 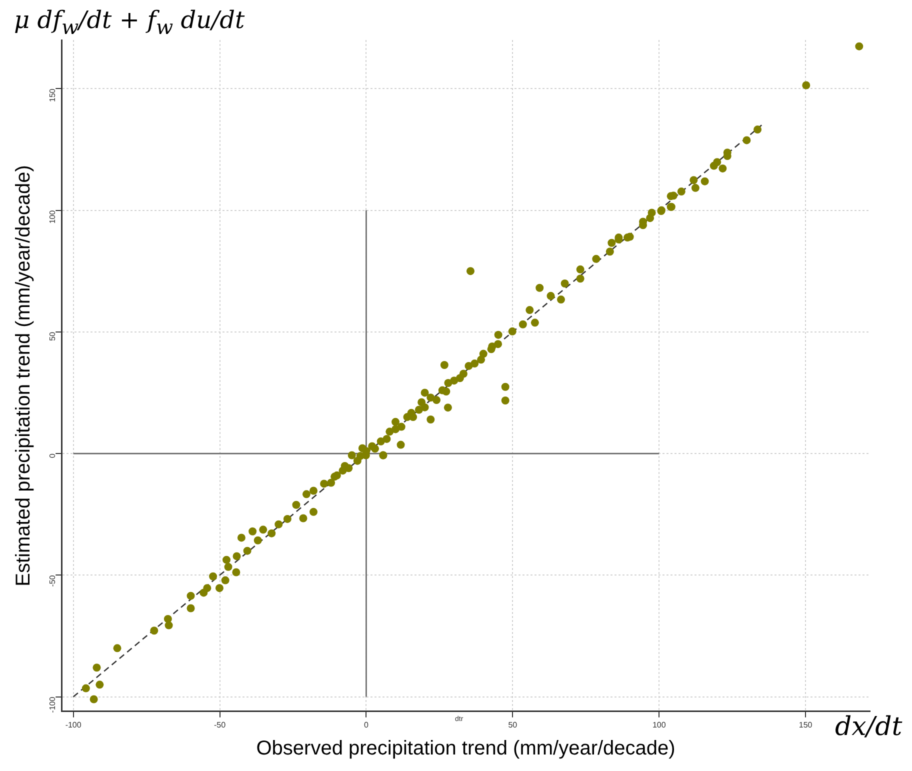 What do you see at coordinates (52, 95) in the screenshot?
I see `y-tick-label: 150` at bounding box center [52, 95].